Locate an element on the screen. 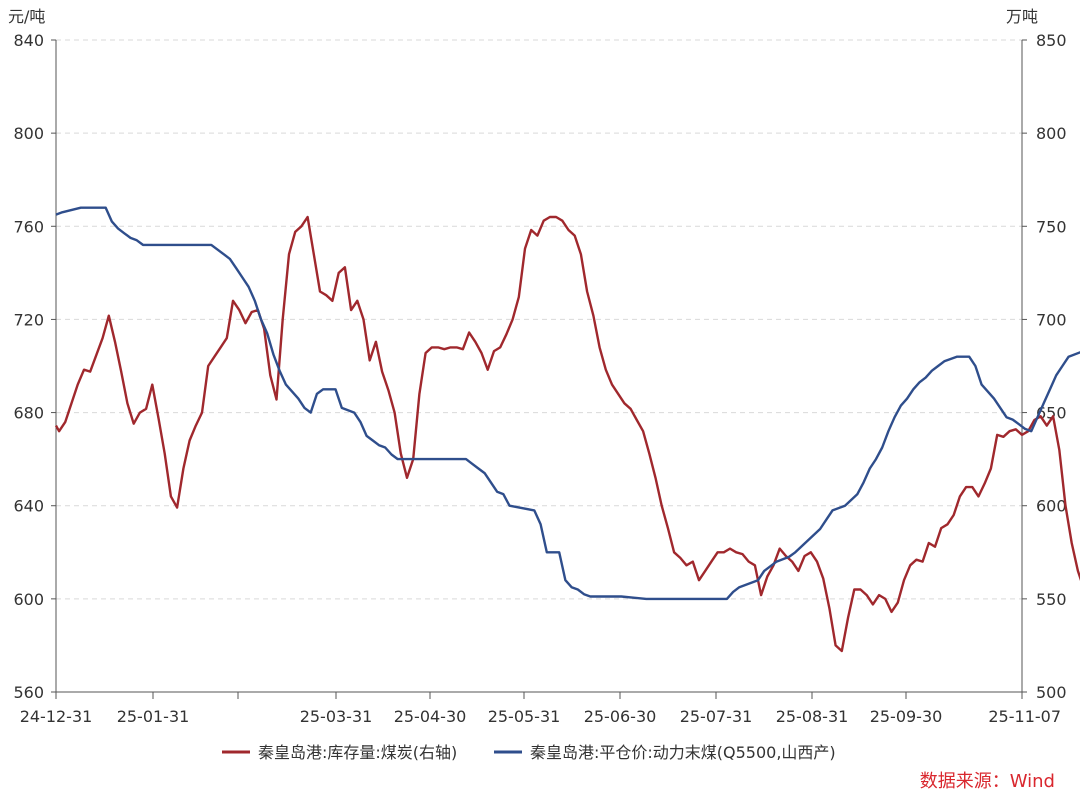  right-tick-label: 650 is located at coordinates (1051, 413).